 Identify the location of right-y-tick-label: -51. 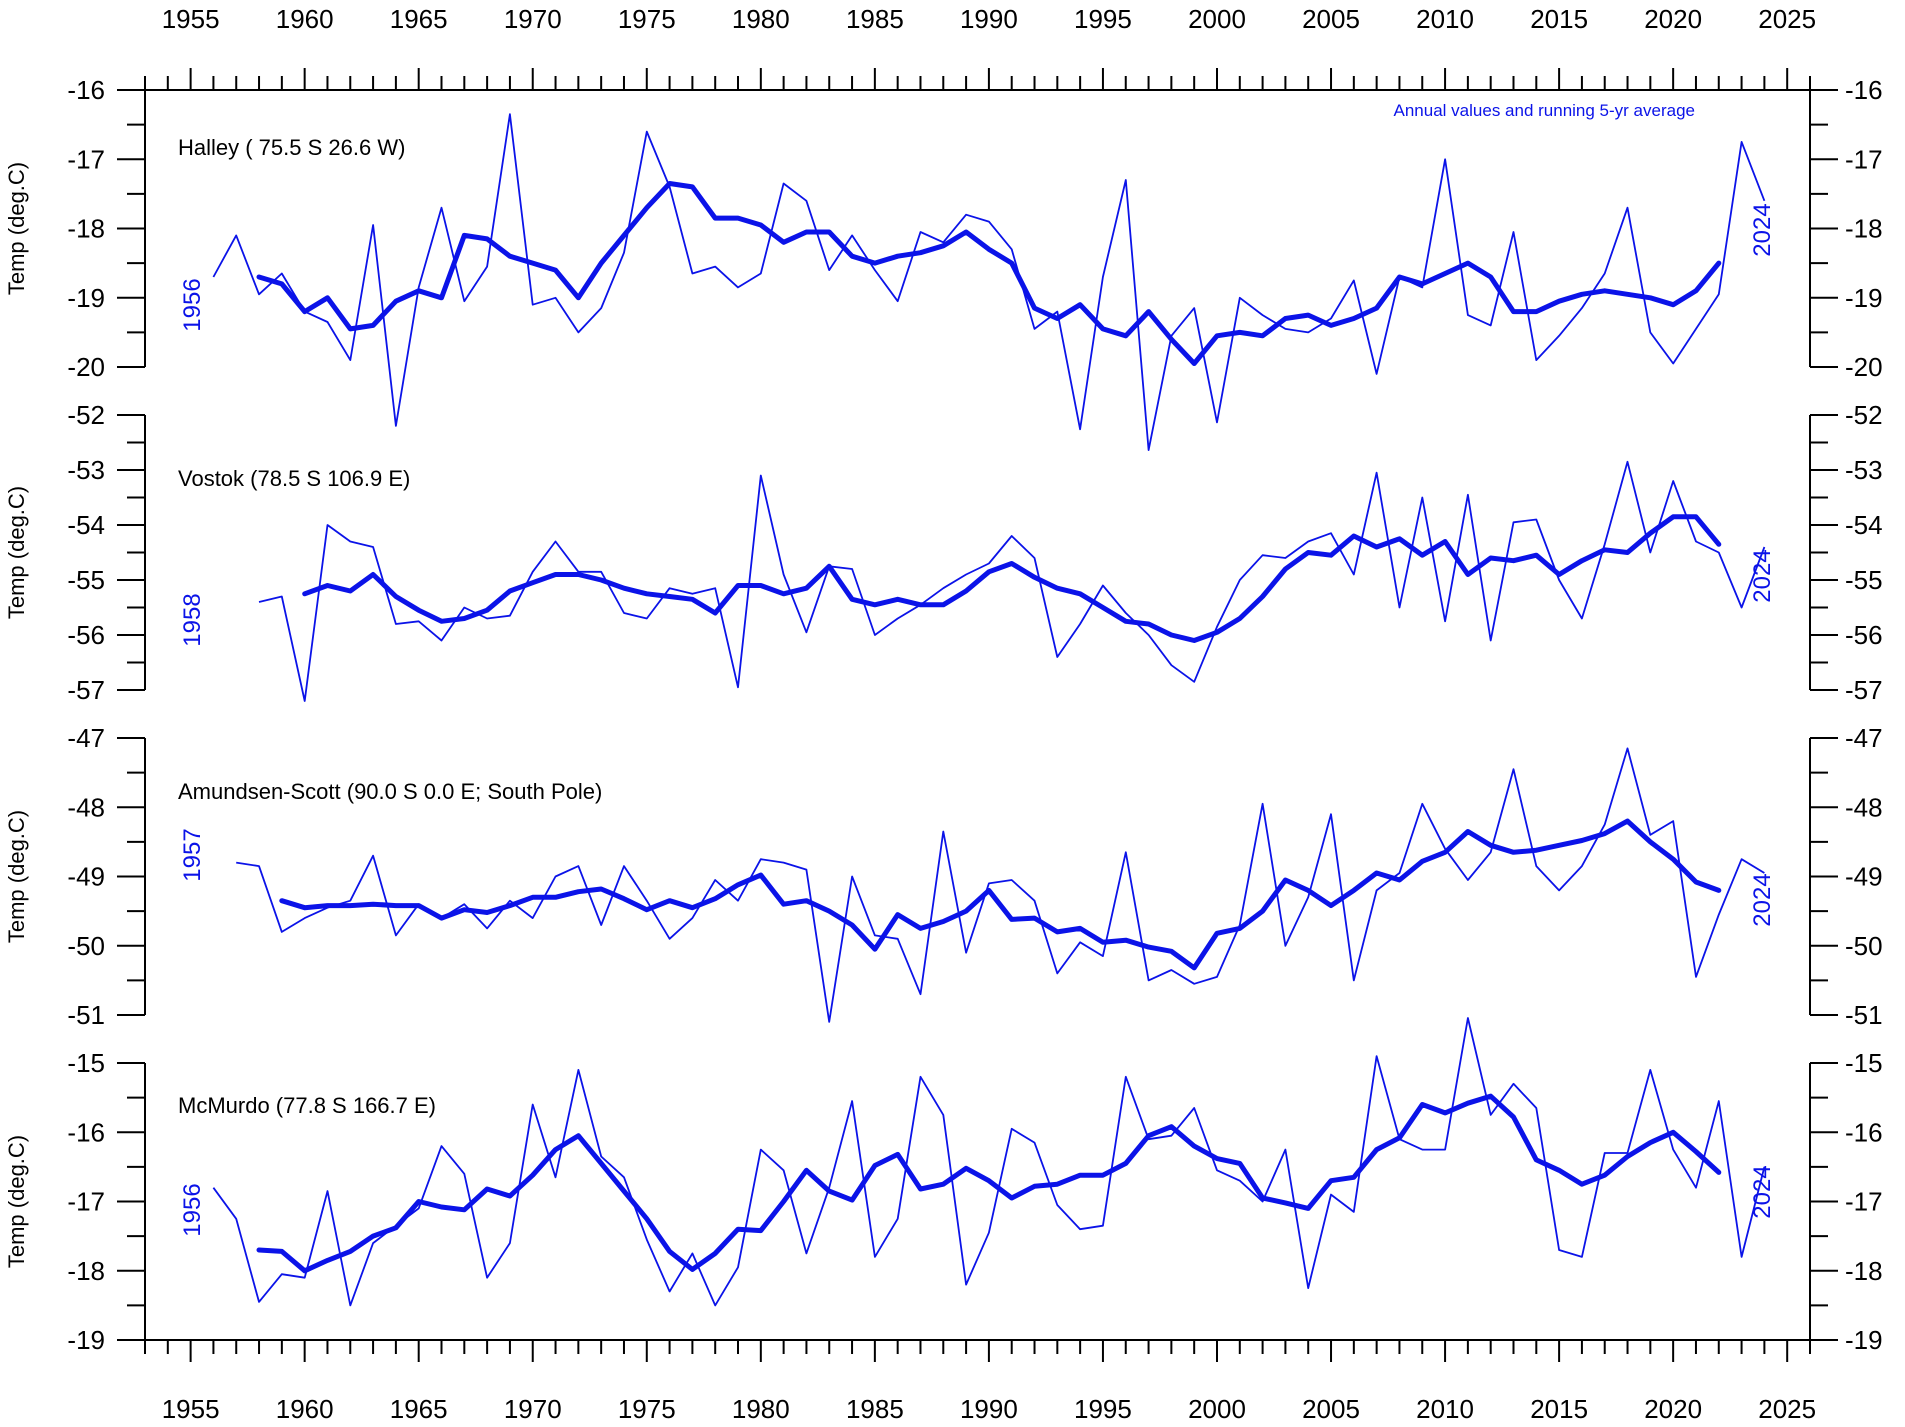
(1864, 1015).